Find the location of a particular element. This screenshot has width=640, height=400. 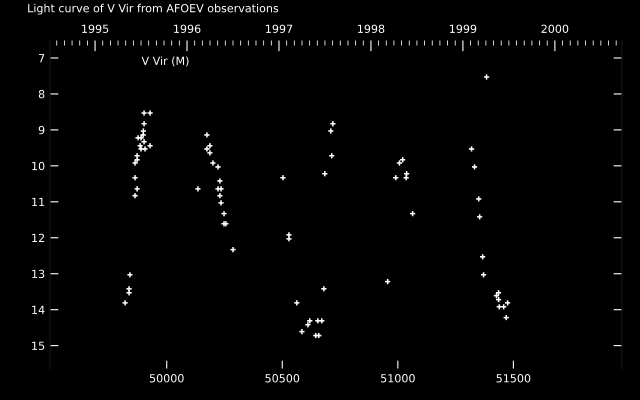

y-tick-label: 10 is located at coordinates (38, 166).